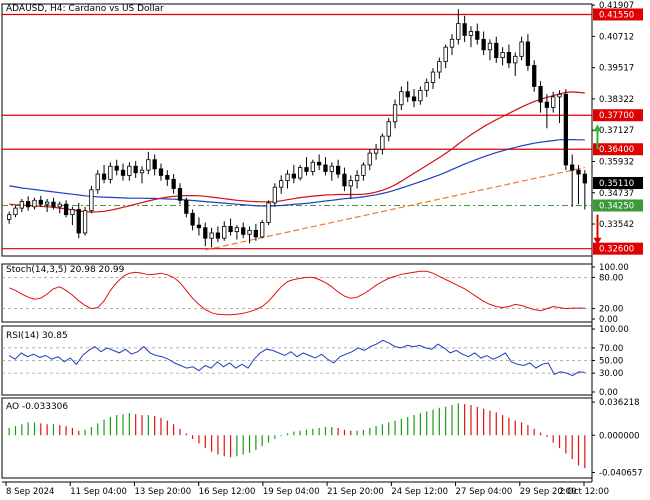  Describe the element at coordinates (616, 15) in the screenshot. I see `level-label: 0.41550` at that location.